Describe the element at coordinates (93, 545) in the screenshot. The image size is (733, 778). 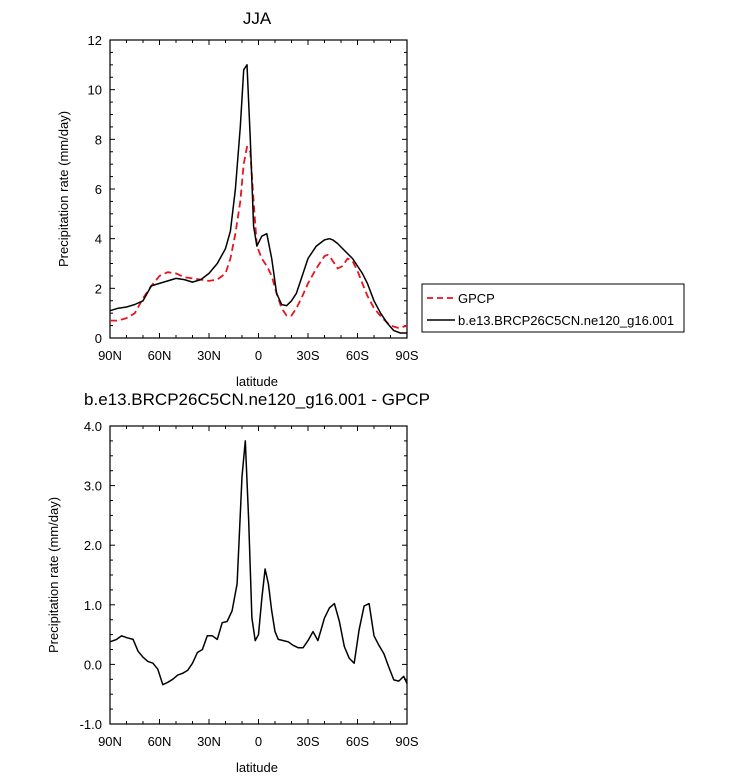
I see `y-tick-label: 2.0` at that location.